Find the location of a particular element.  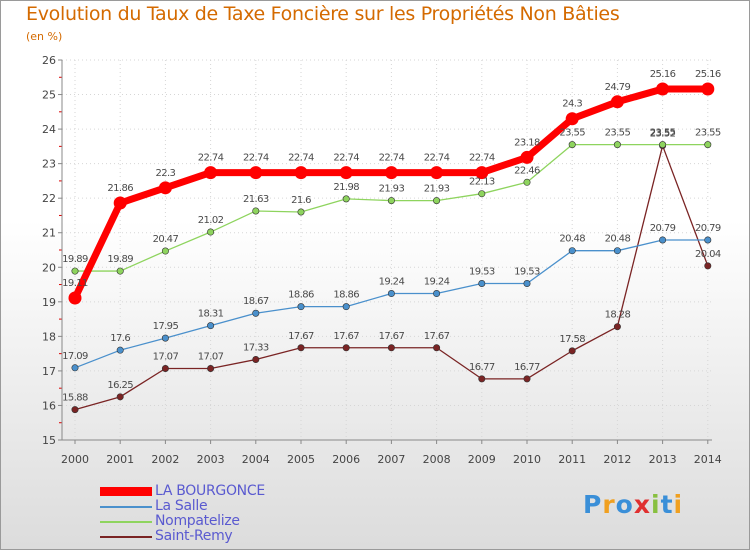

data-label-saint-remy-2003: 17.07 is located at coordinates (211, 356).